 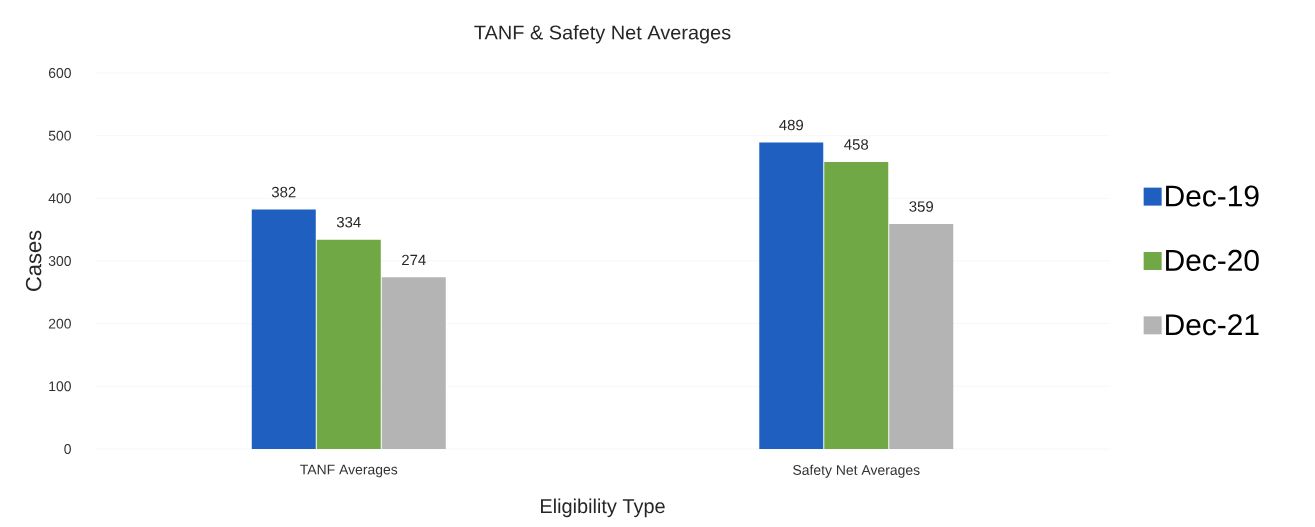 I want to click on y-axis-title: Cases, so click(x=33, y=260).